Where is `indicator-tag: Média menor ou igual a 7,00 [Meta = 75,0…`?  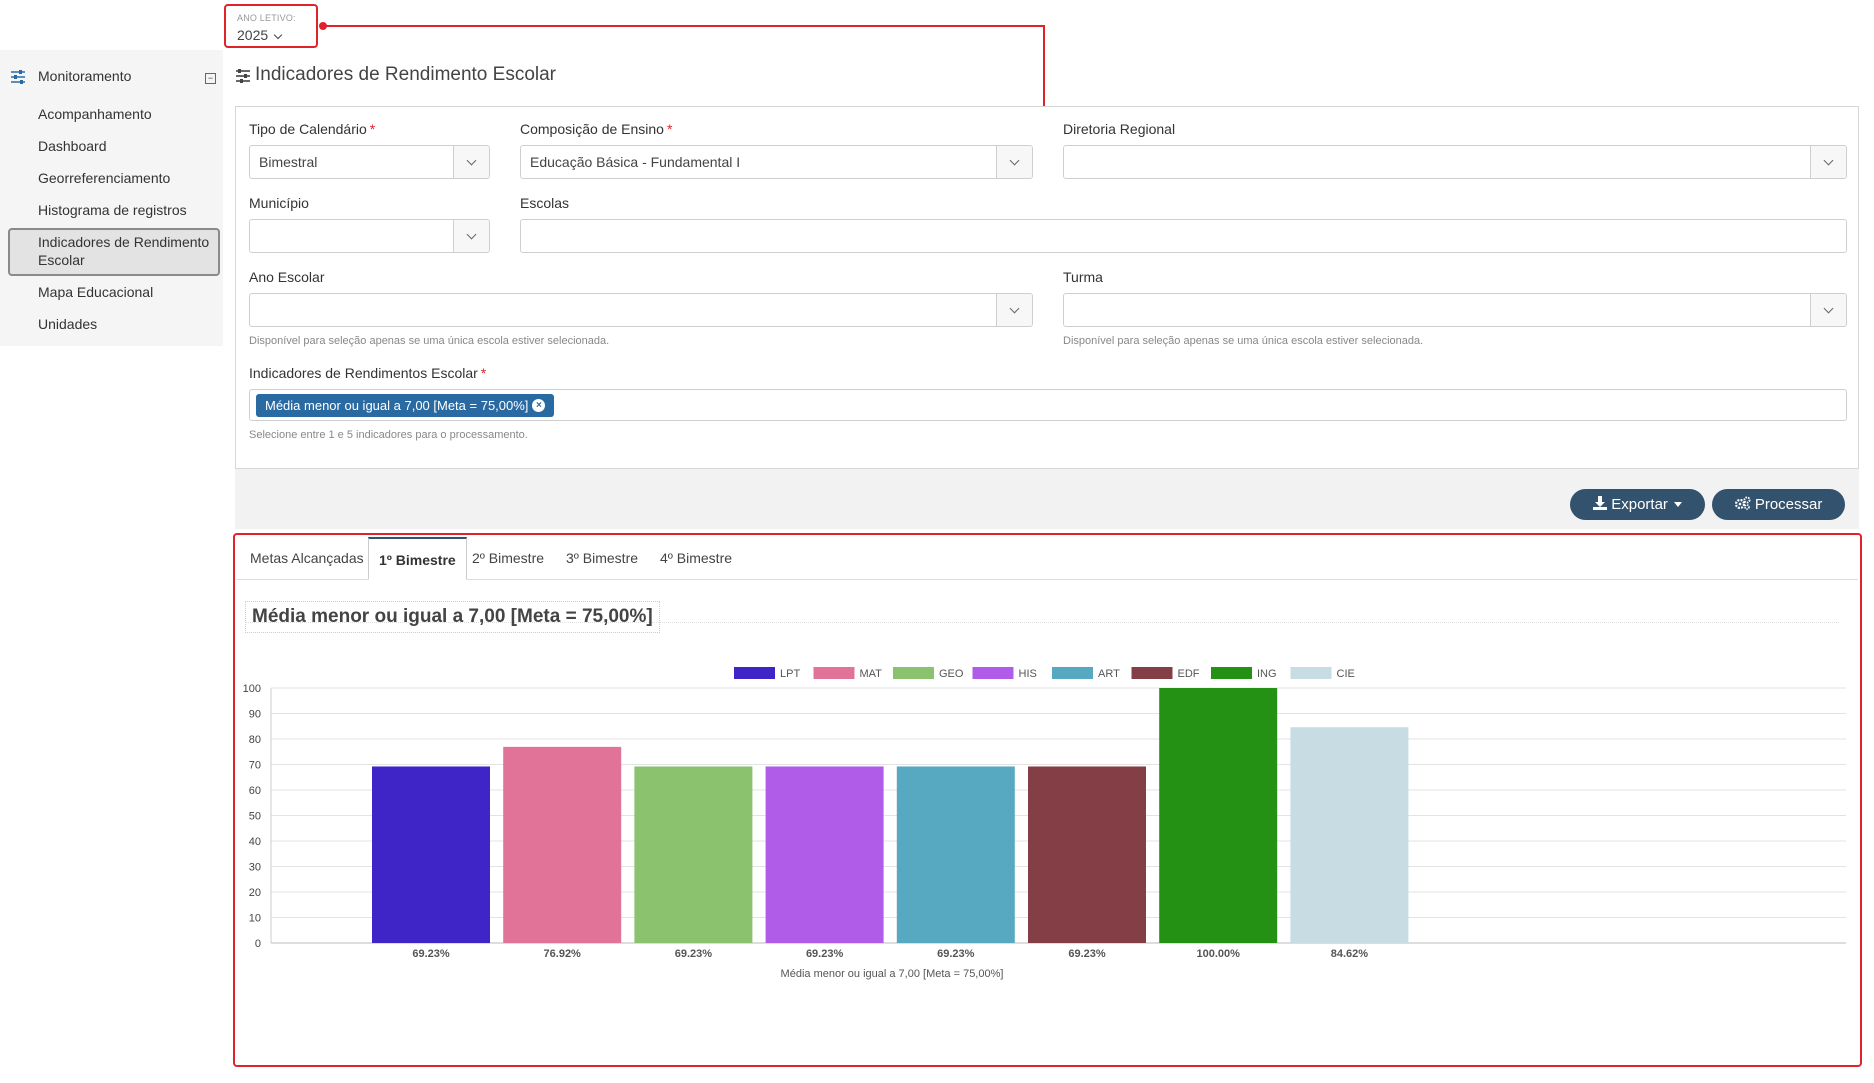
indicator-tag: Média menor ou igual a 7,00 [Meta = 75,0… is located at coordinates (405, 405).